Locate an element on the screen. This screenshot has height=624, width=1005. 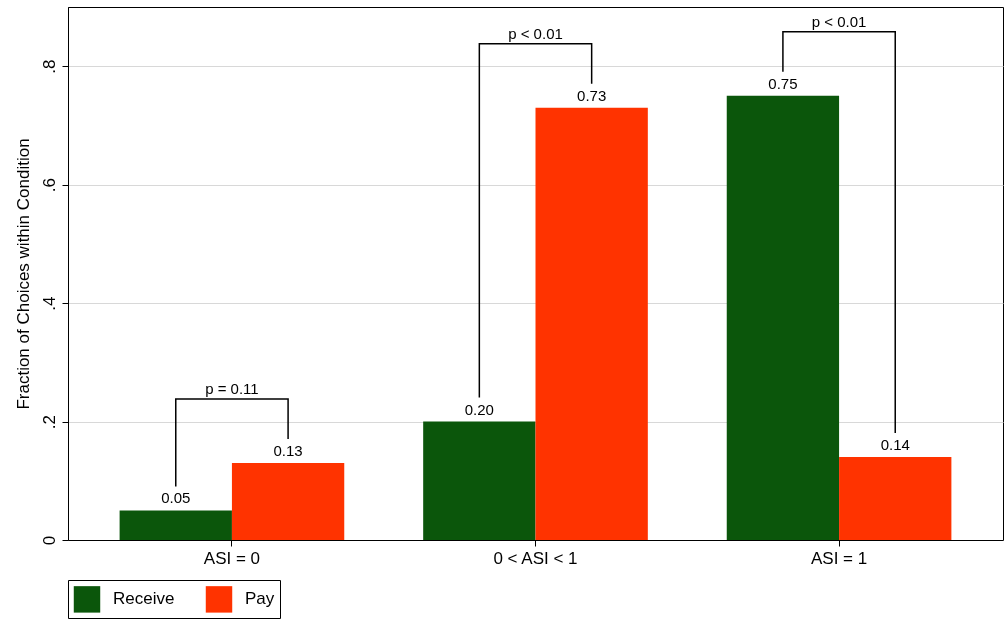
data-label: 0.73 is located at coordinates (592, 95).